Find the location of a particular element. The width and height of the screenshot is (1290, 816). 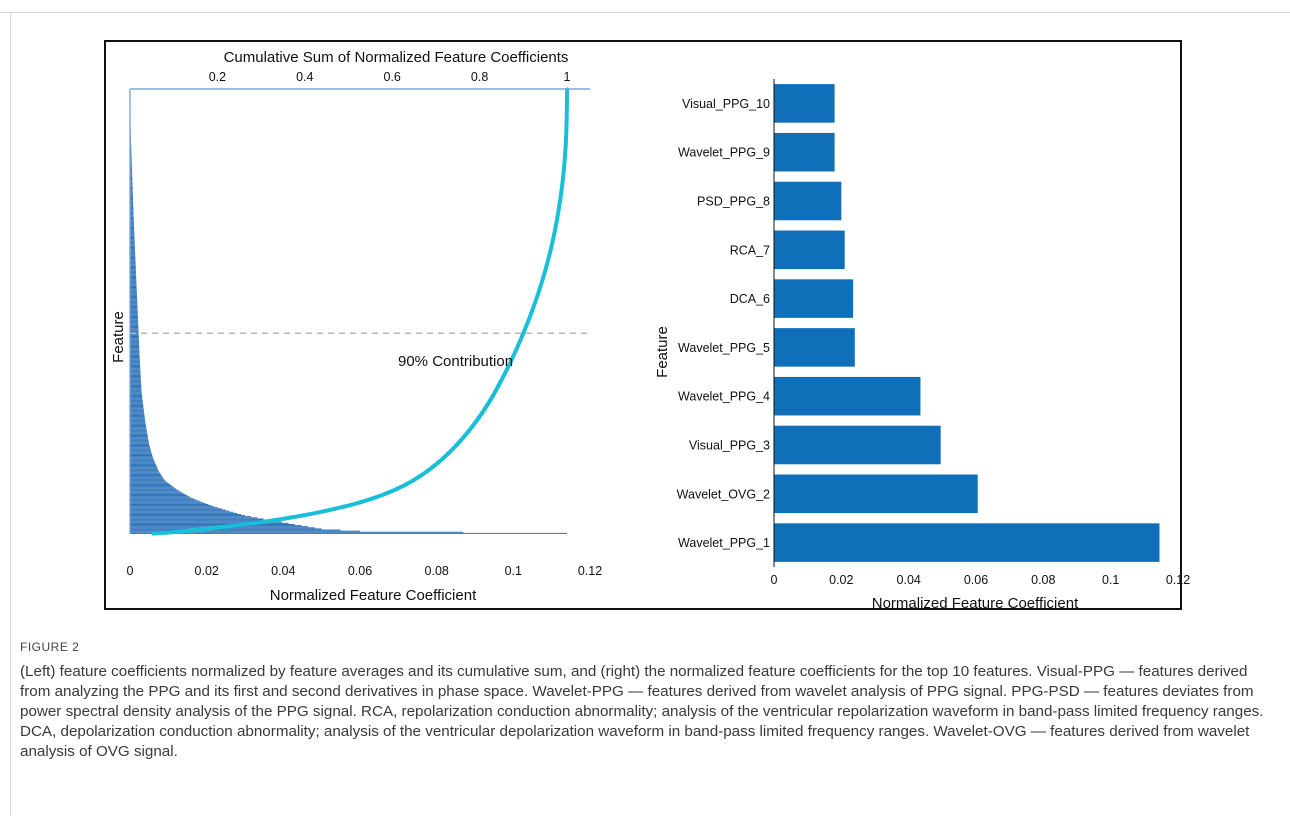

feature-label: Wavelet_PPG_1 is located at coordinates (724, 543).